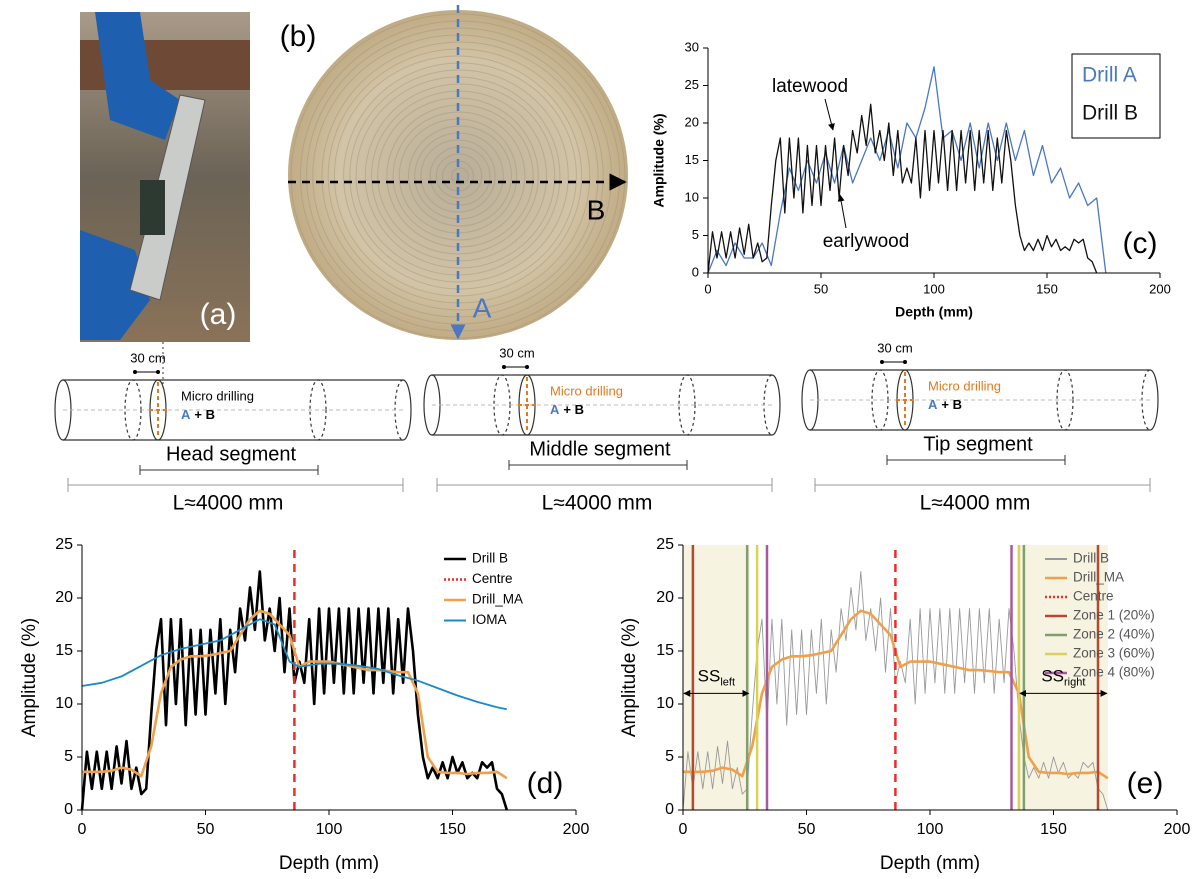  Describe the element at coordinates (1116, 96) in the screenshot. I see `legend-frame` at that location.